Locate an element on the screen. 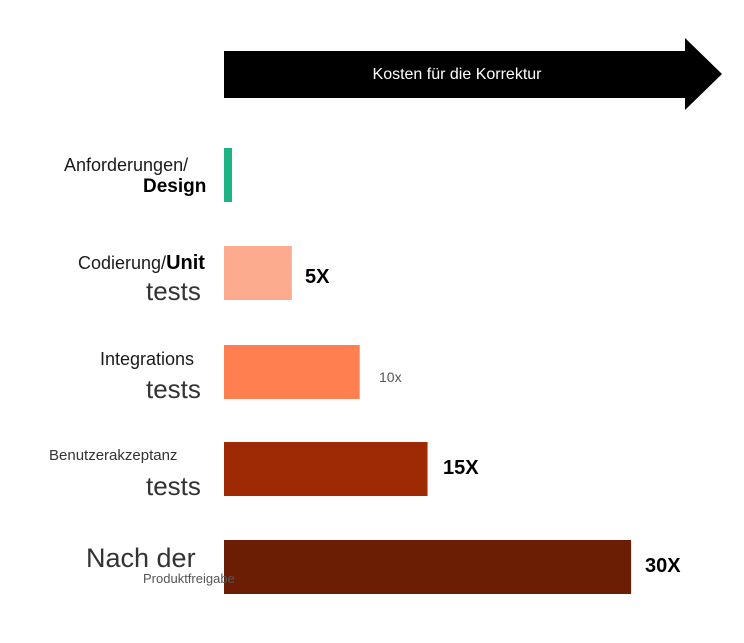  category-label-5-line2: Produktfreigabe is located at coordinates (189, 578).